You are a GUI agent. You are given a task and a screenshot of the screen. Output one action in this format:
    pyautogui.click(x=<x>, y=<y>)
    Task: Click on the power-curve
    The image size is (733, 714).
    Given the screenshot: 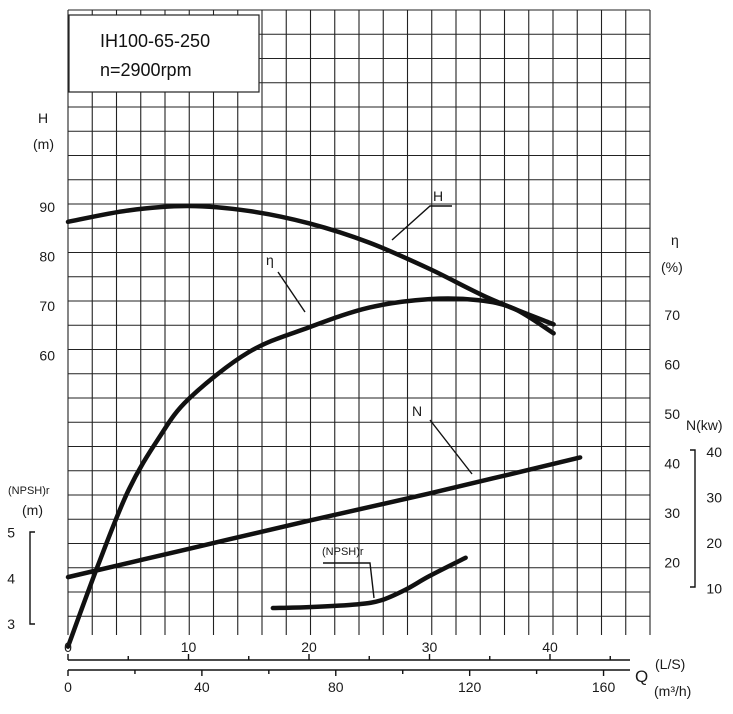 What is the action you would take?
    pyautogui.click(x=324, y=517)
    